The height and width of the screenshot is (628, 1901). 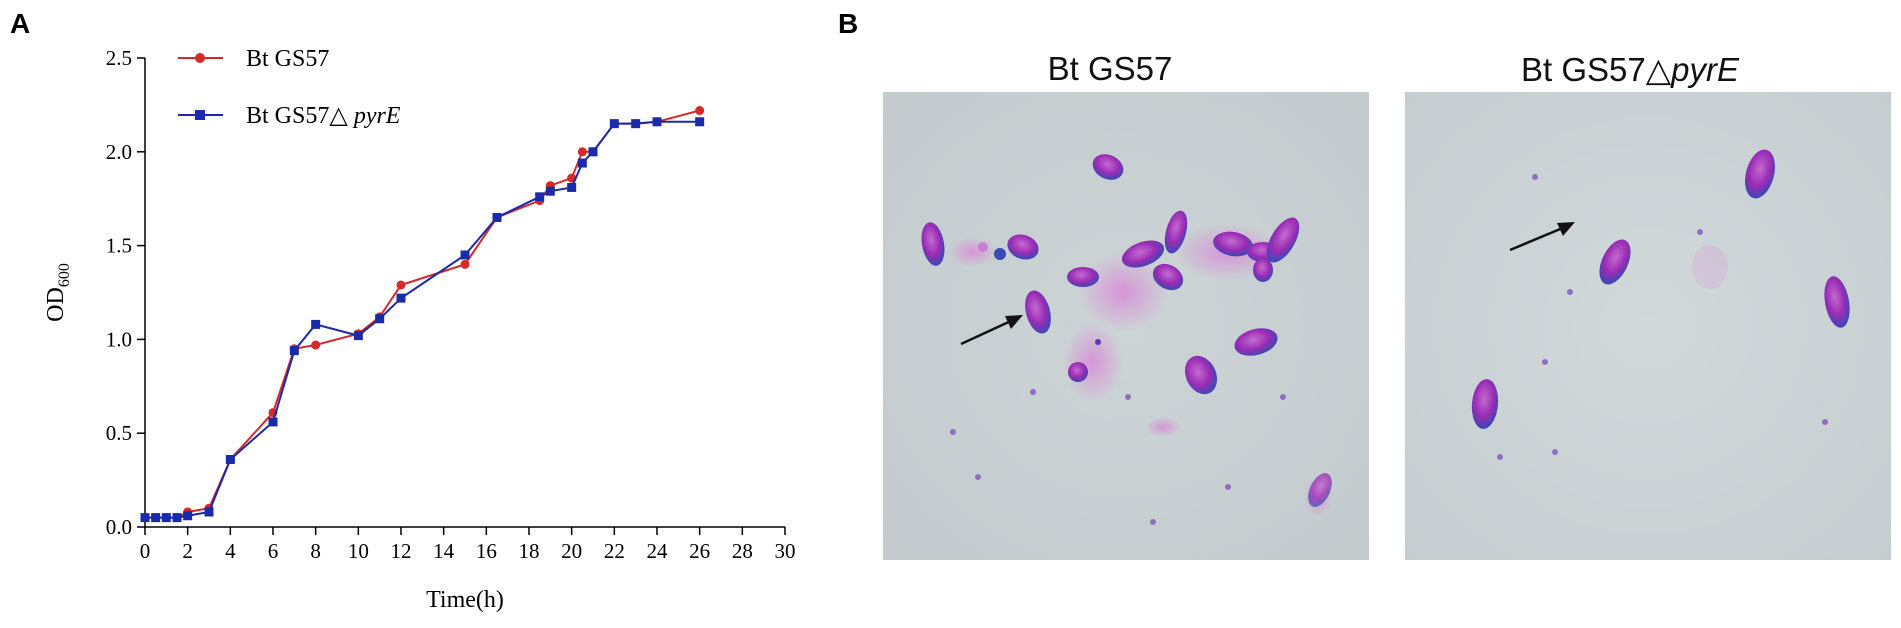 I want to click on y-tick-label: 0.0, so click(x=119, y=527).